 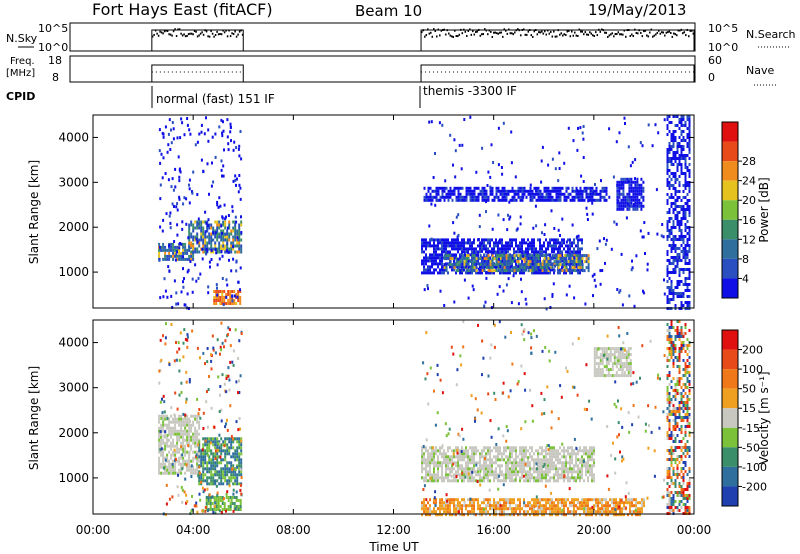 I want to click on freq-right-tick-top: 60, so click(x=715, y=60).